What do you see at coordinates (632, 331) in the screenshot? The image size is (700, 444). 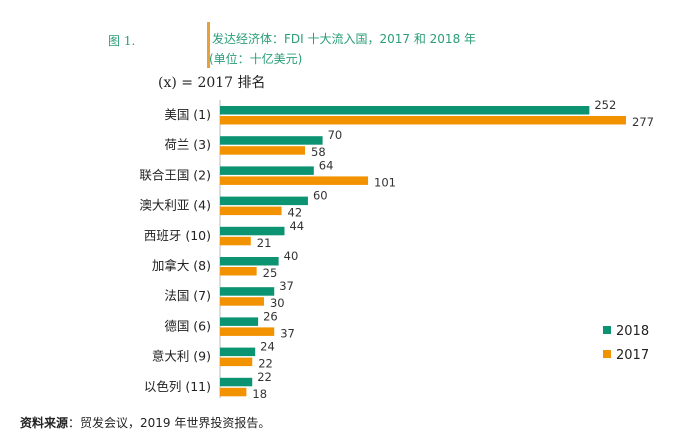 I see `legend-label-2018: 2018` at bounding box center [632, 331].